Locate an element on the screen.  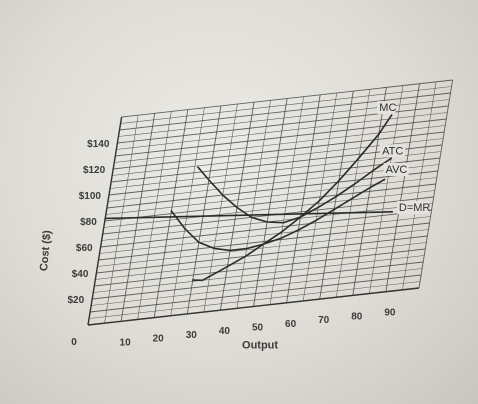
x-tick-label: 0 is located at coordinates (74, 342).